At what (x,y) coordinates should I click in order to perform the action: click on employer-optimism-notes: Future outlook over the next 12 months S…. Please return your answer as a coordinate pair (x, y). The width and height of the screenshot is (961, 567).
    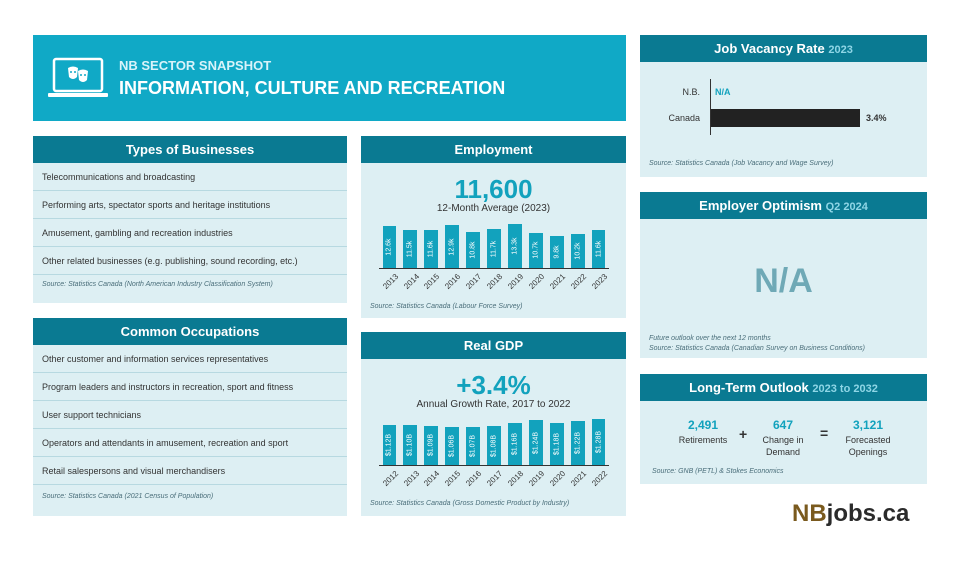
    Looking at the image, I should click on (757, 344).